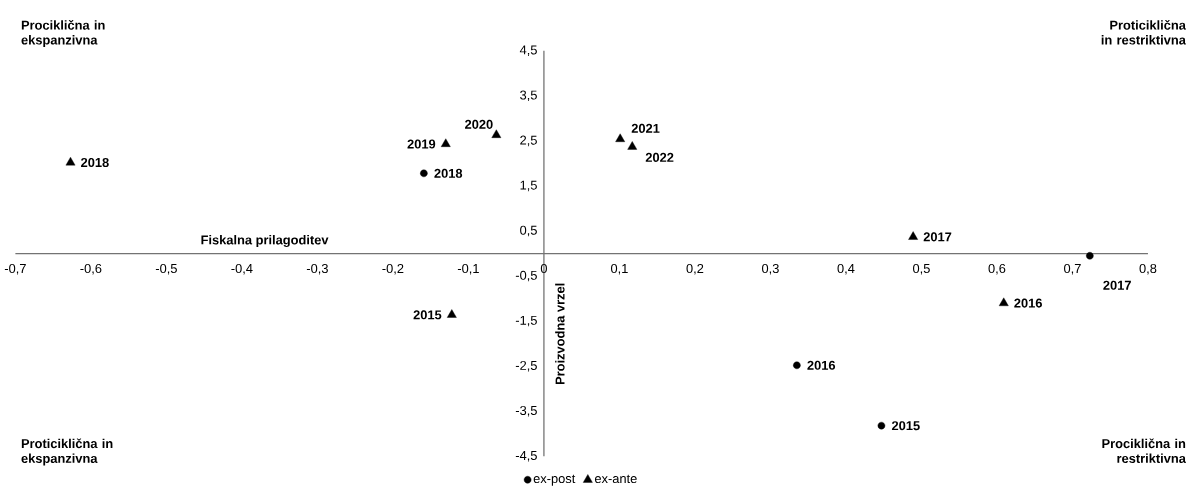 This screenshot has width=1194, height=489. Describe the element at coordinates (1144, 451) in the screenshot. I see `annotation: Prociklična in restriktivna` at that location.